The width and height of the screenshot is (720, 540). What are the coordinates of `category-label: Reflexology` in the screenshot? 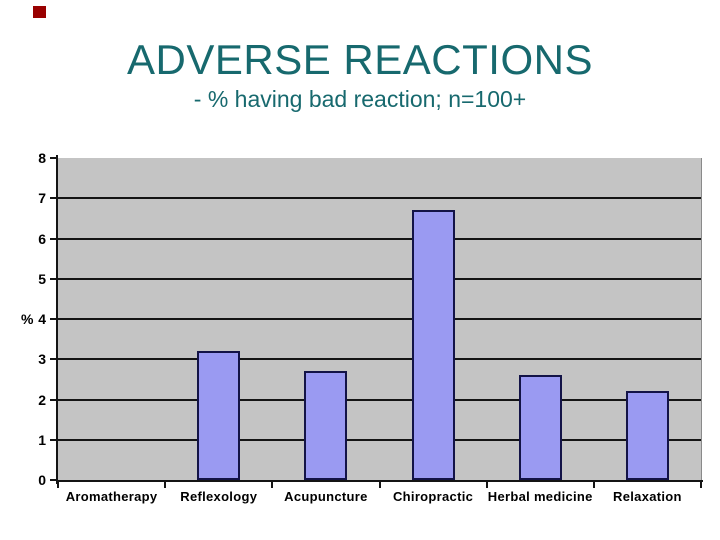 It's located at (219, 496).